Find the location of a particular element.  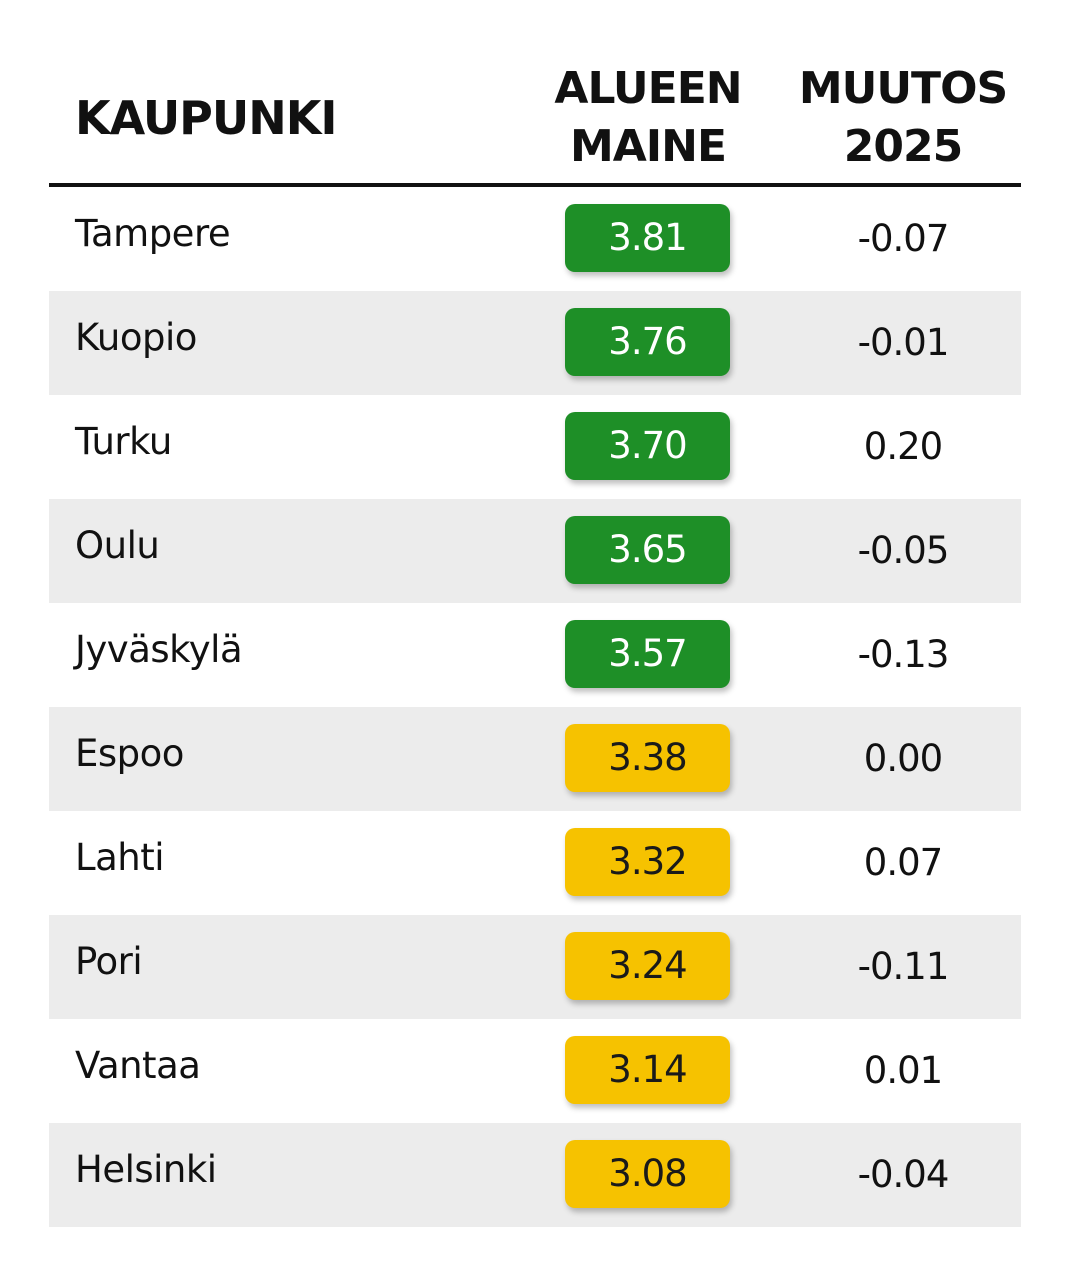

change-value: 0.01 is located at coordinates (903, 1070).